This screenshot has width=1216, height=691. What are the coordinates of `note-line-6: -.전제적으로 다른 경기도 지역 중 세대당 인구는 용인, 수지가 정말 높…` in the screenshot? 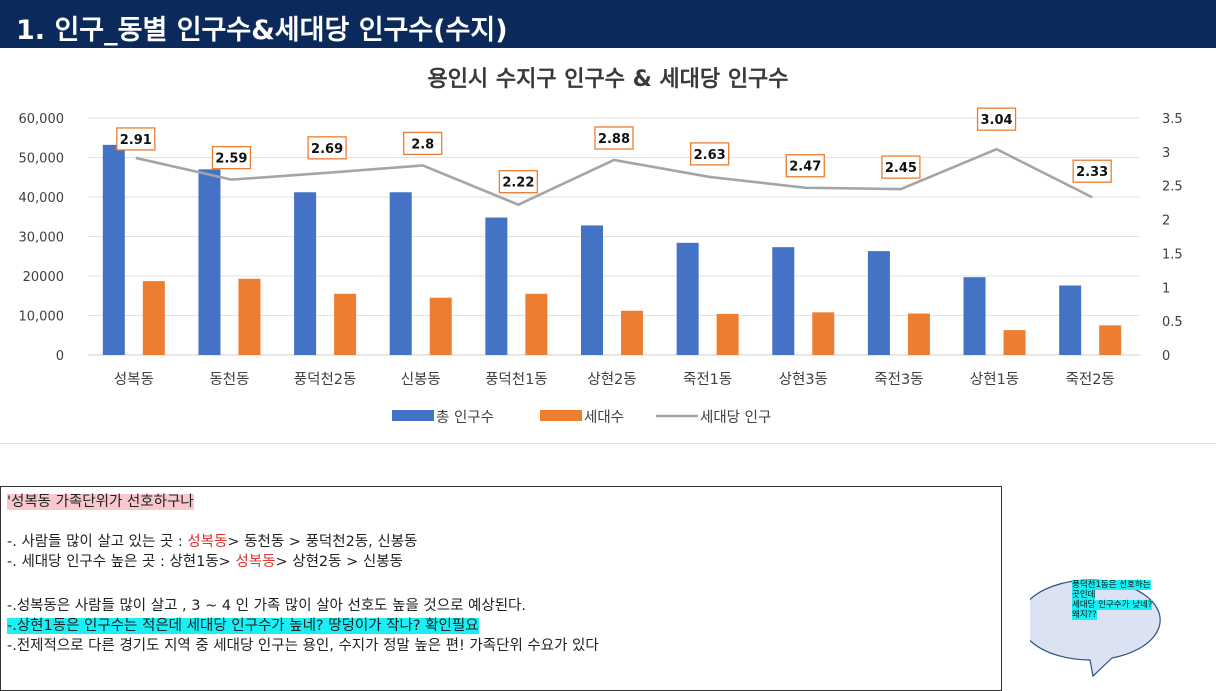 It's located at (303, 646).